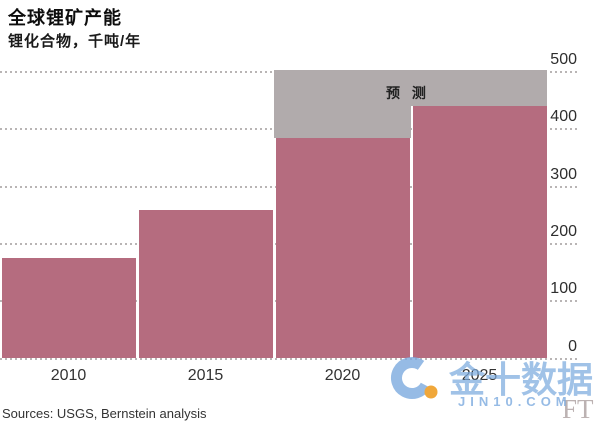  I want to click on source-note: Sources: USGS, Bernstein analysis, so click(104, 413).